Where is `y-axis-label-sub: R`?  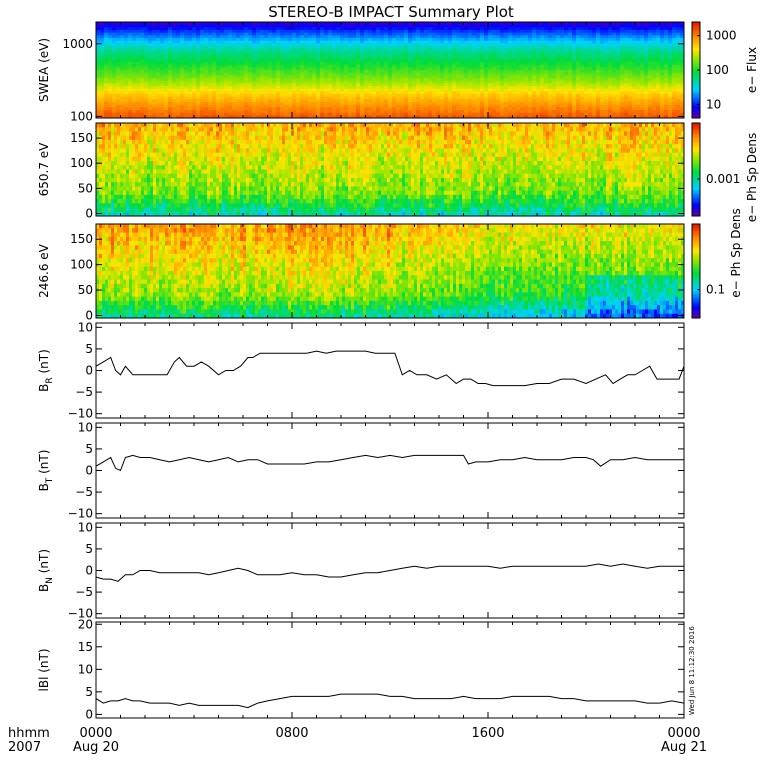 y-axis-label-sub: R is located at coordinates (50, 380).